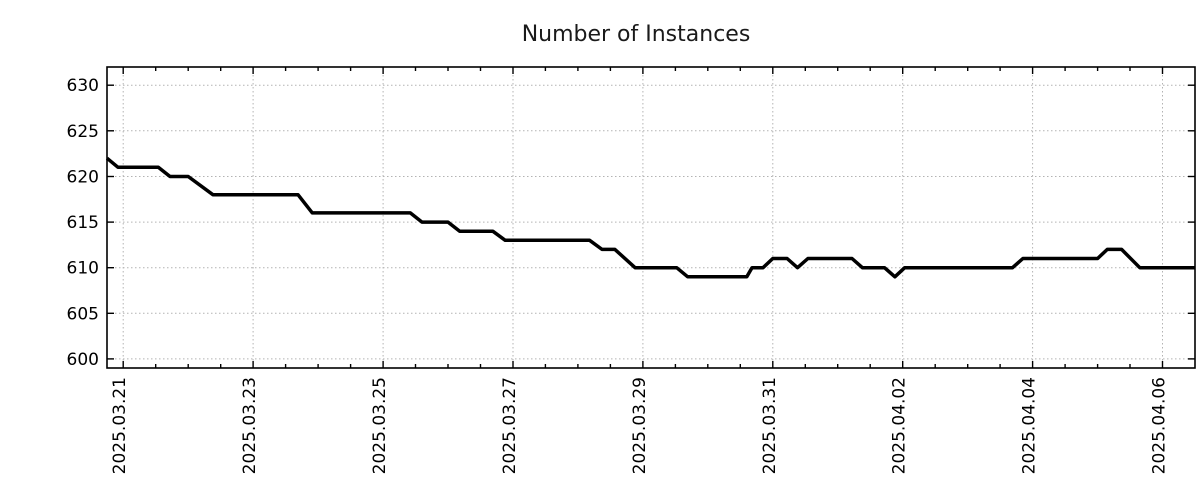 The width and height of the screenshot is (1200, 500). Describe the element at coordinates (83, 223) in the screenshot. I see `y-axis-tick-label: 615` at that location.